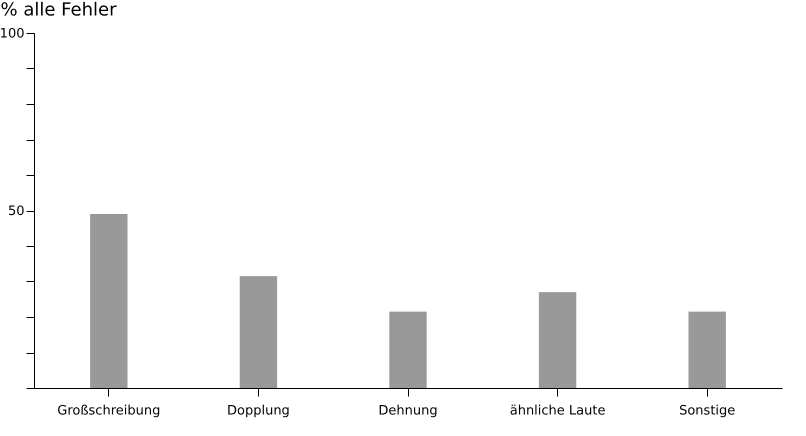 The width and height of the screenshot is (806, 436). Describe the element at coordinates (707, 411) in the screenshot. I see `x-tick-label: Sonstige` at that location.